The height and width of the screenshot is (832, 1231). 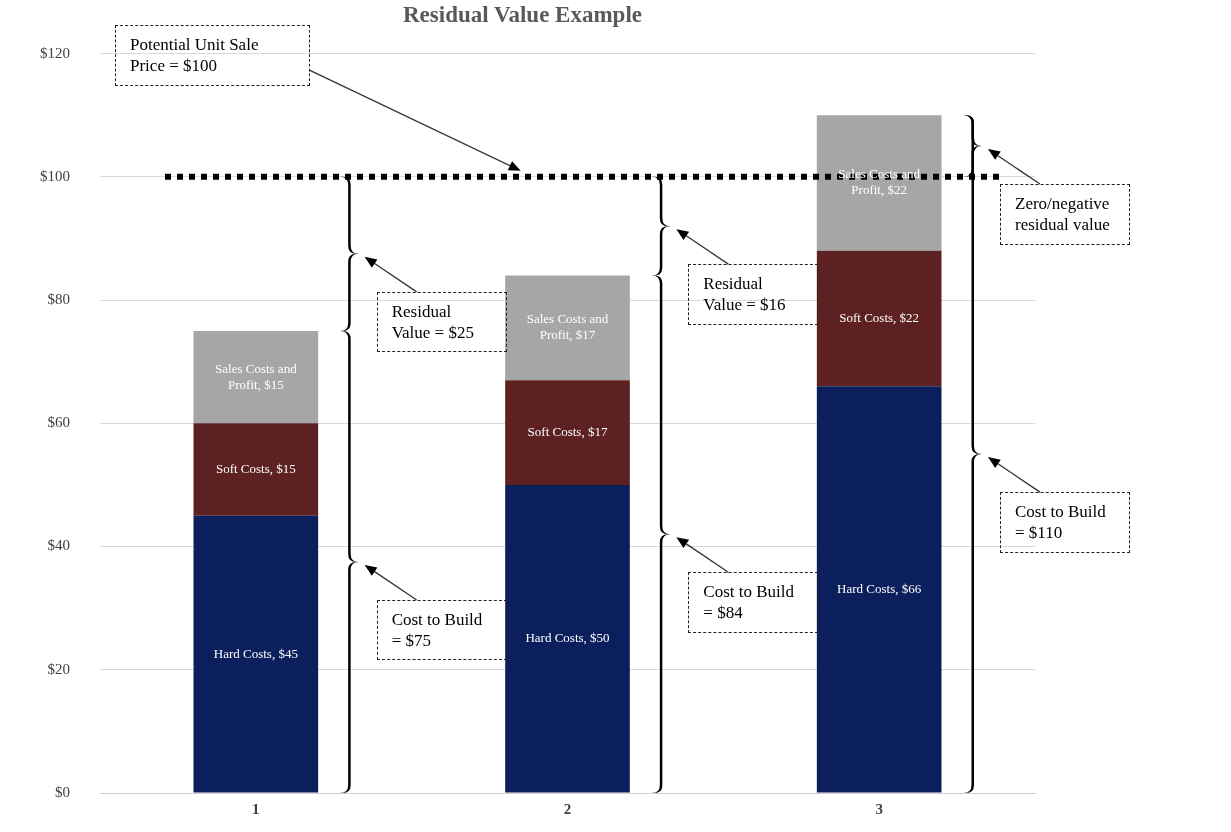 I want to click on annotation: Residual Value = $16, so click(x=753, y=294).